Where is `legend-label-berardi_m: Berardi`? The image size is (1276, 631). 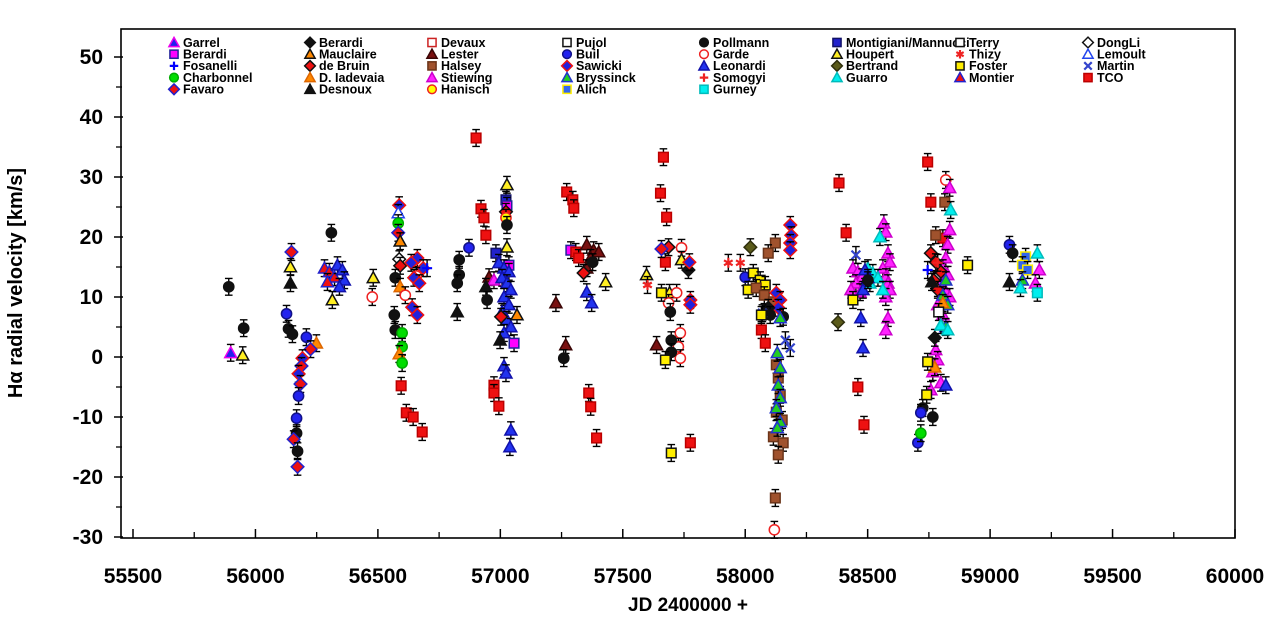 legend-label-berardi_m: Berardi is located at coordinates (205, 55).